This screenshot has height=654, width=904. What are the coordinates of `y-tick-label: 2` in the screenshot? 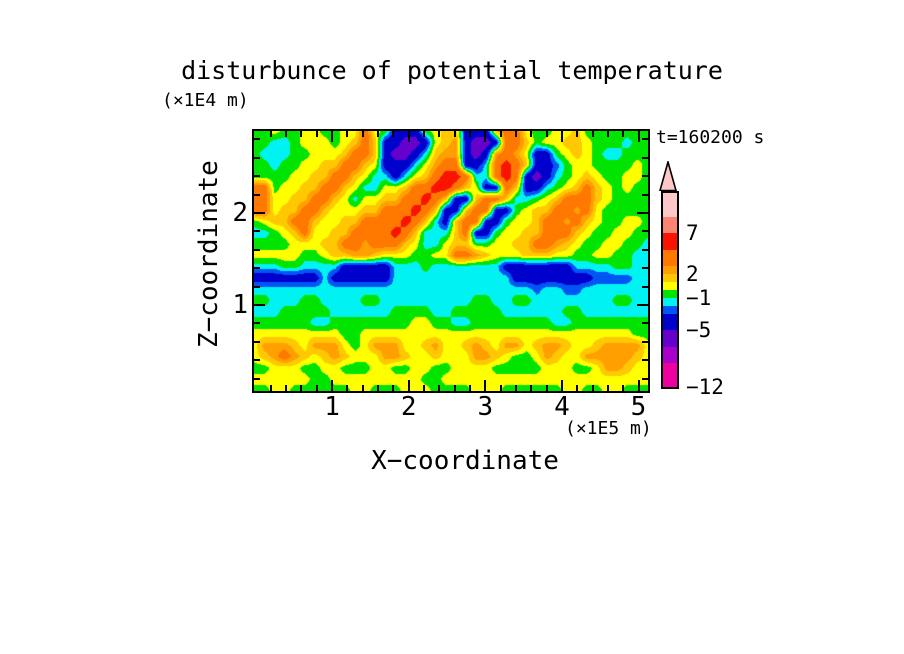 It's located at (240, 213).